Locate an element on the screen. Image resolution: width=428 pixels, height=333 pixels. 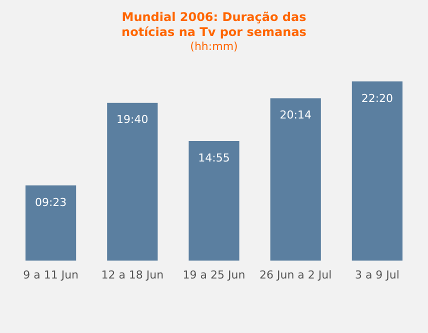
x-tick-label: 19 a 25 Jun is located at coordinates (214, 275).